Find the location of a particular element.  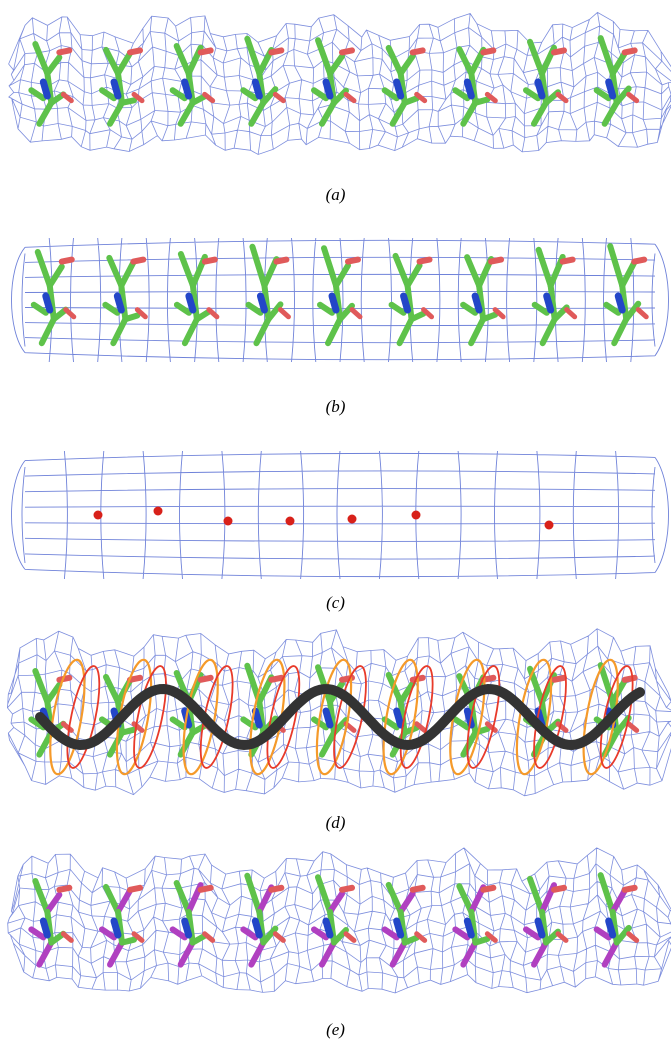

panel-e-caption: (e) is located at coordinates (335, 1029).